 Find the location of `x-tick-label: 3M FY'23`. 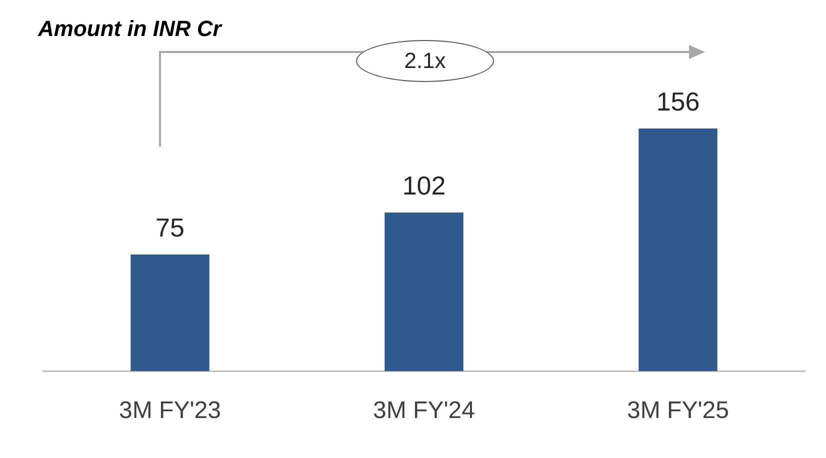

x-tick-label: 3M FY'23 is located at coordinates (170, 410).